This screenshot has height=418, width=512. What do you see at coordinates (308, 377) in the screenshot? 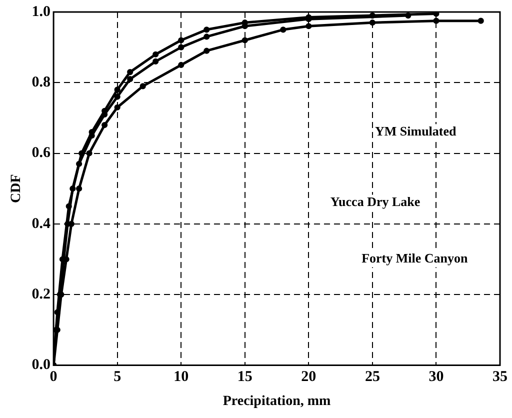
I see `x-tick-label: 20` at bounding box center [308, 377].